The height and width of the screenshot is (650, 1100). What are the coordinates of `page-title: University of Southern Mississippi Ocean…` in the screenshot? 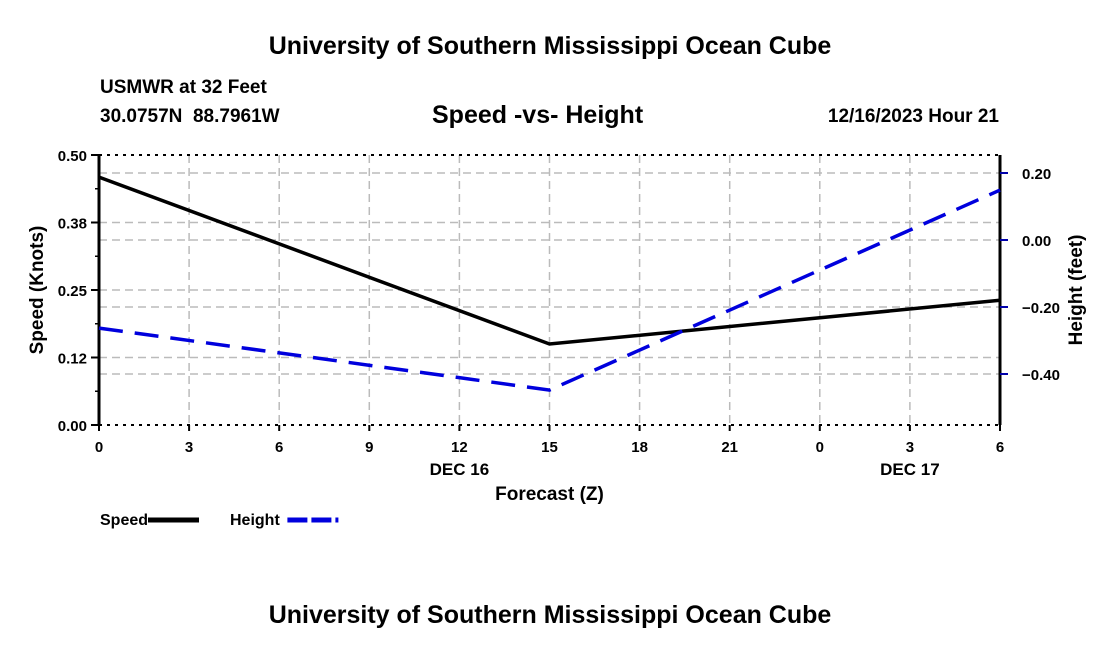 It's located at (550, 46).